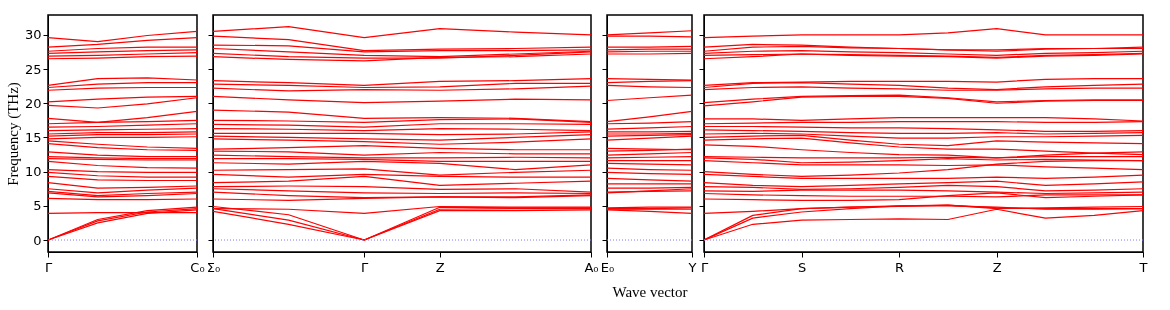 This screenshot has width=1170, height=310. What do you see at coordinates (33, 103) in the screenshot?
I see `y-tick-label: 20` at bounding box center [33, 103].